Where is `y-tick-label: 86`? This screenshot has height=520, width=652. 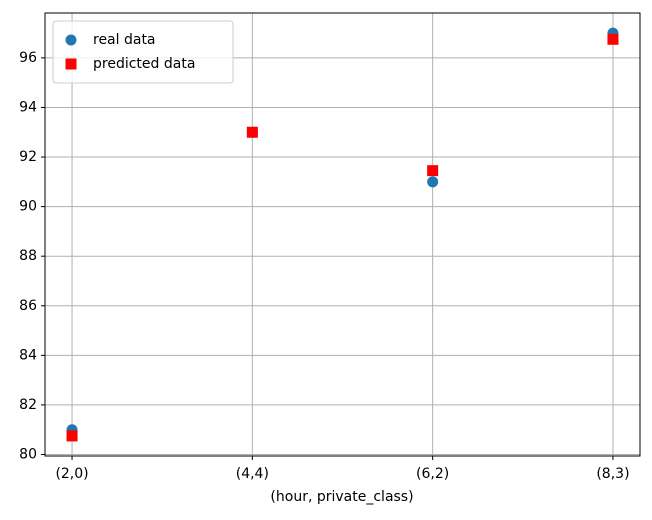
y-tick-label: 86 is located at coordinates (28, 306).